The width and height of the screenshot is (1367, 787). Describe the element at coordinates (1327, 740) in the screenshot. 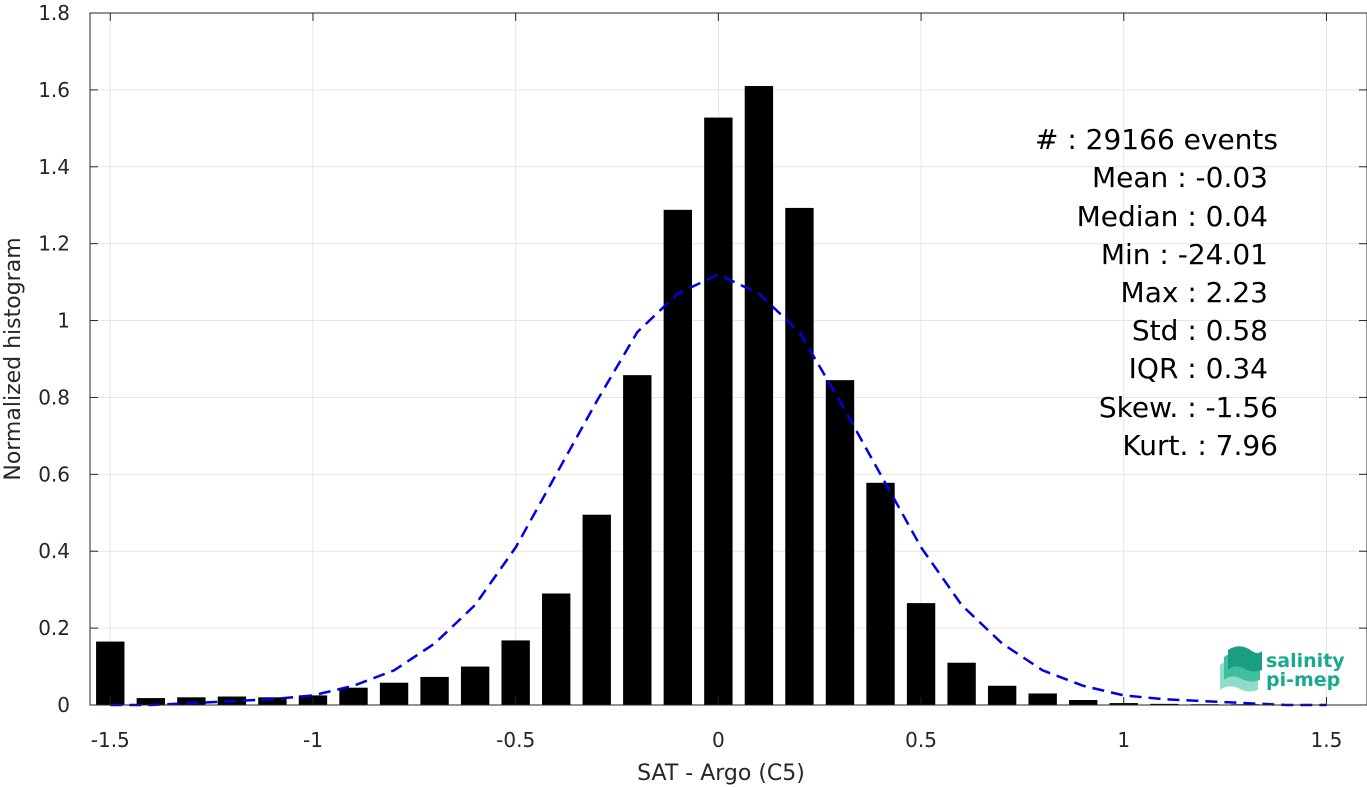

I see `x-tick-label: 1.5` at that location.